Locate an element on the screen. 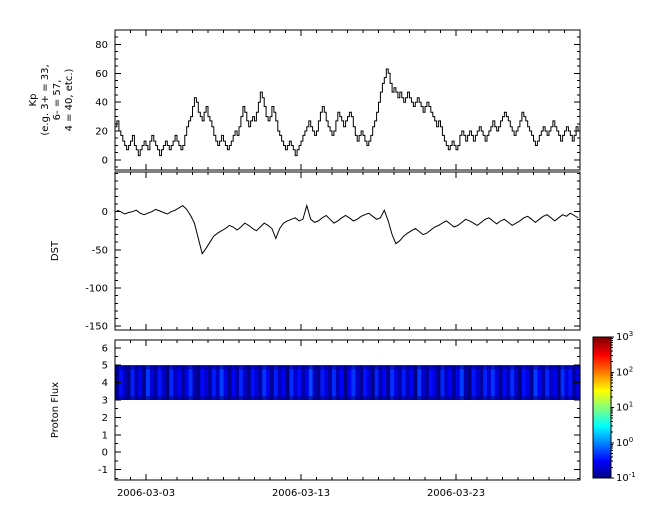 The height and width of the screenshot is (523, 665). y-axis-label-proton-flux: Proton Flux is located at coordinates (55, 410).